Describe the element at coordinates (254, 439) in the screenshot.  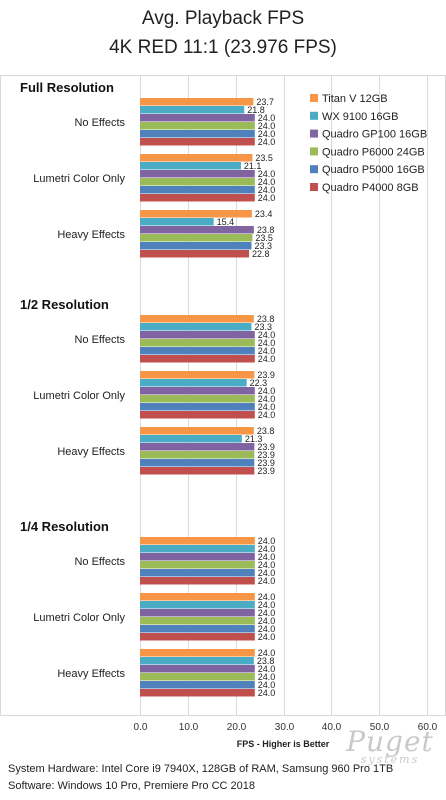
I see `data-label: 21.3` at that location.